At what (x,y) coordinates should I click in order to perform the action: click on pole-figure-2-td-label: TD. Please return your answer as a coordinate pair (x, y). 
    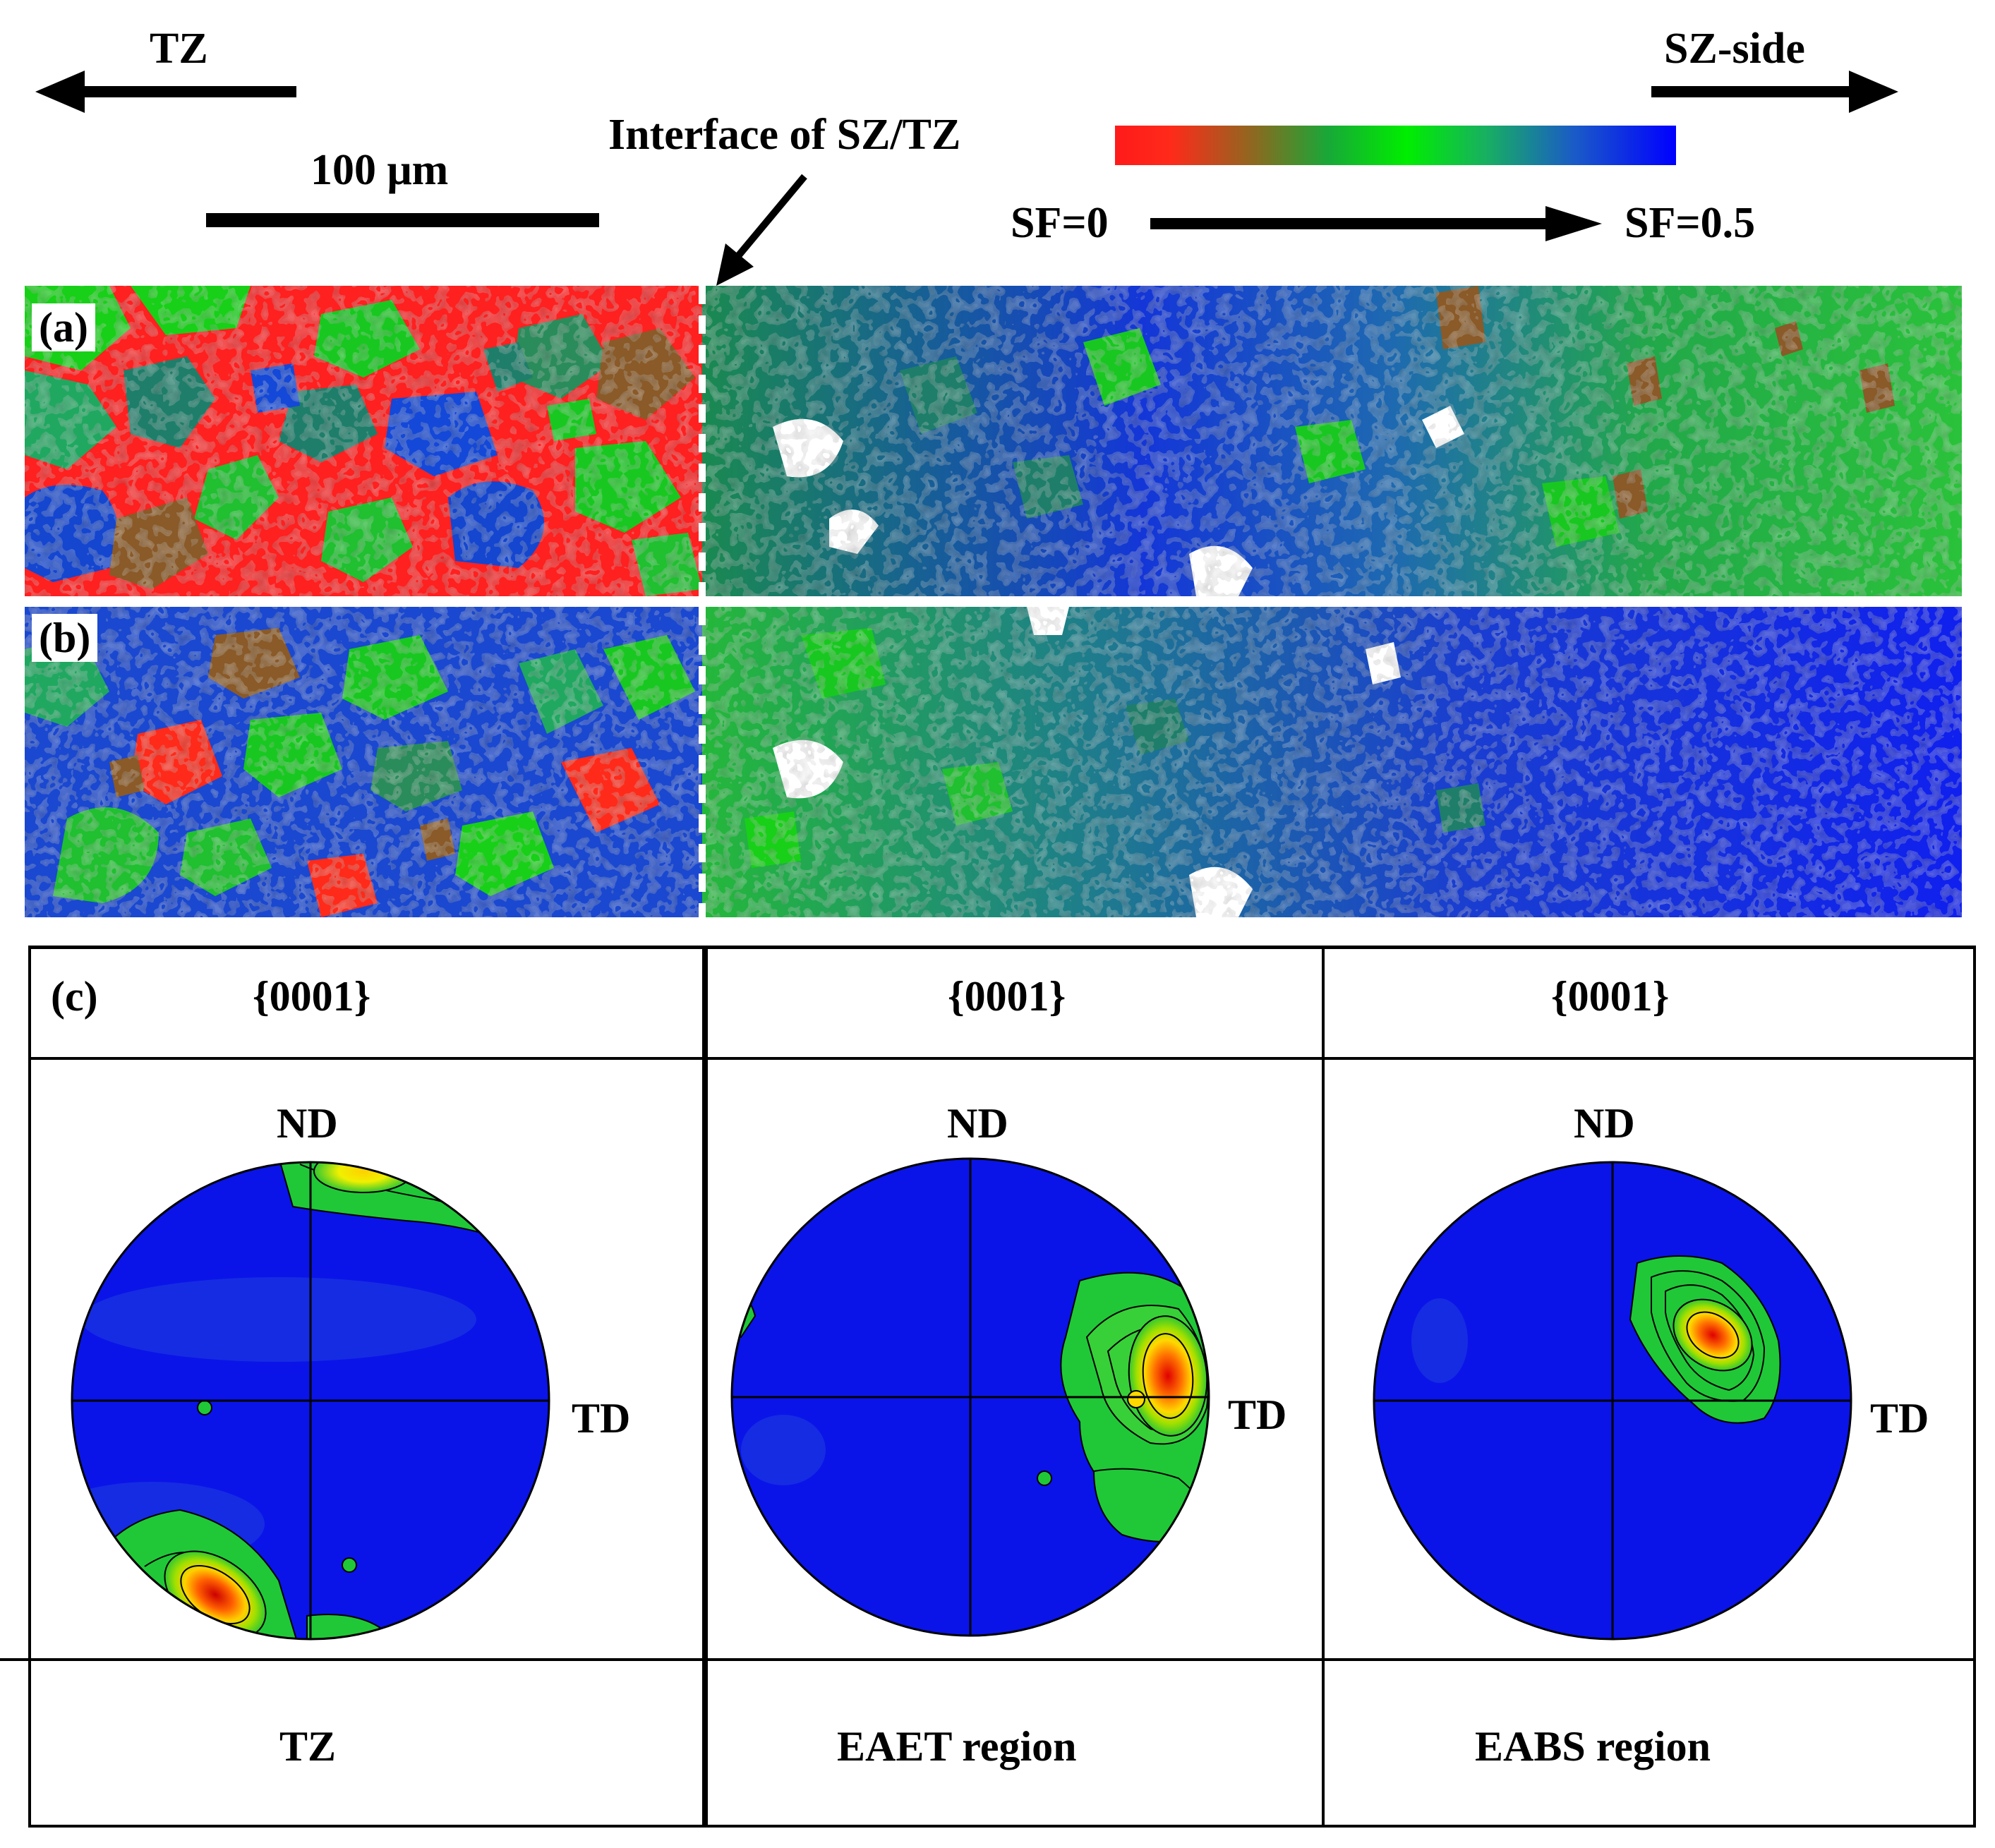
    Looking at the image, I should click on (1257, 1414).